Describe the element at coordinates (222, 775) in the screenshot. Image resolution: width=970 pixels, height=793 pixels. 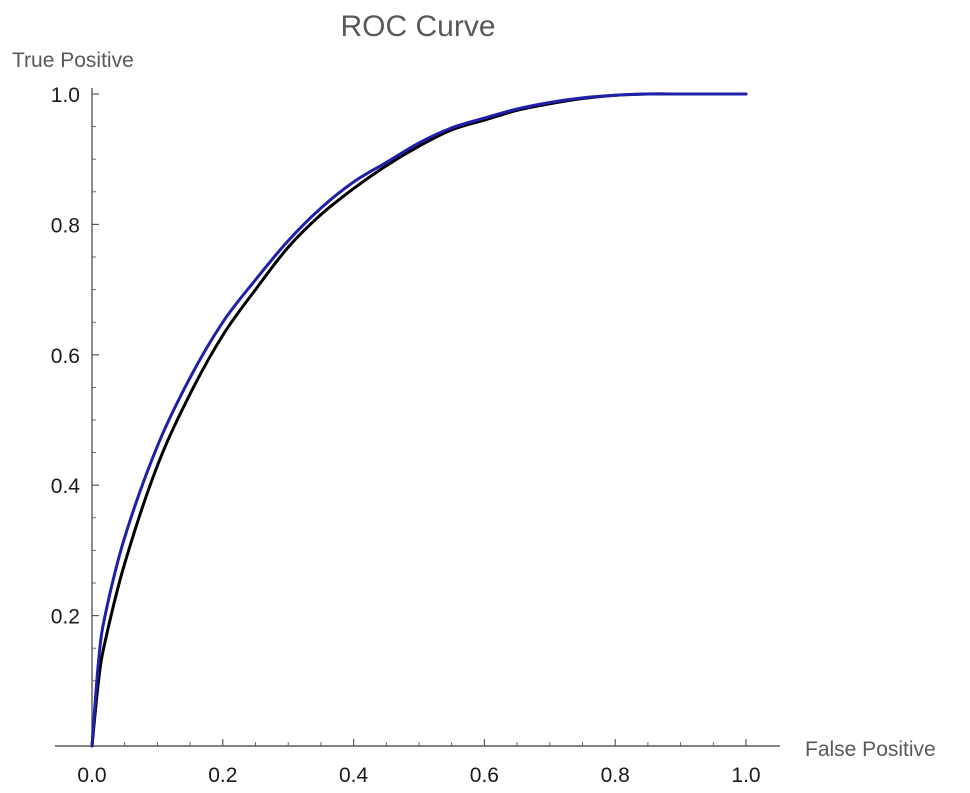
I see `x-tick-label: 0.2` at that location.